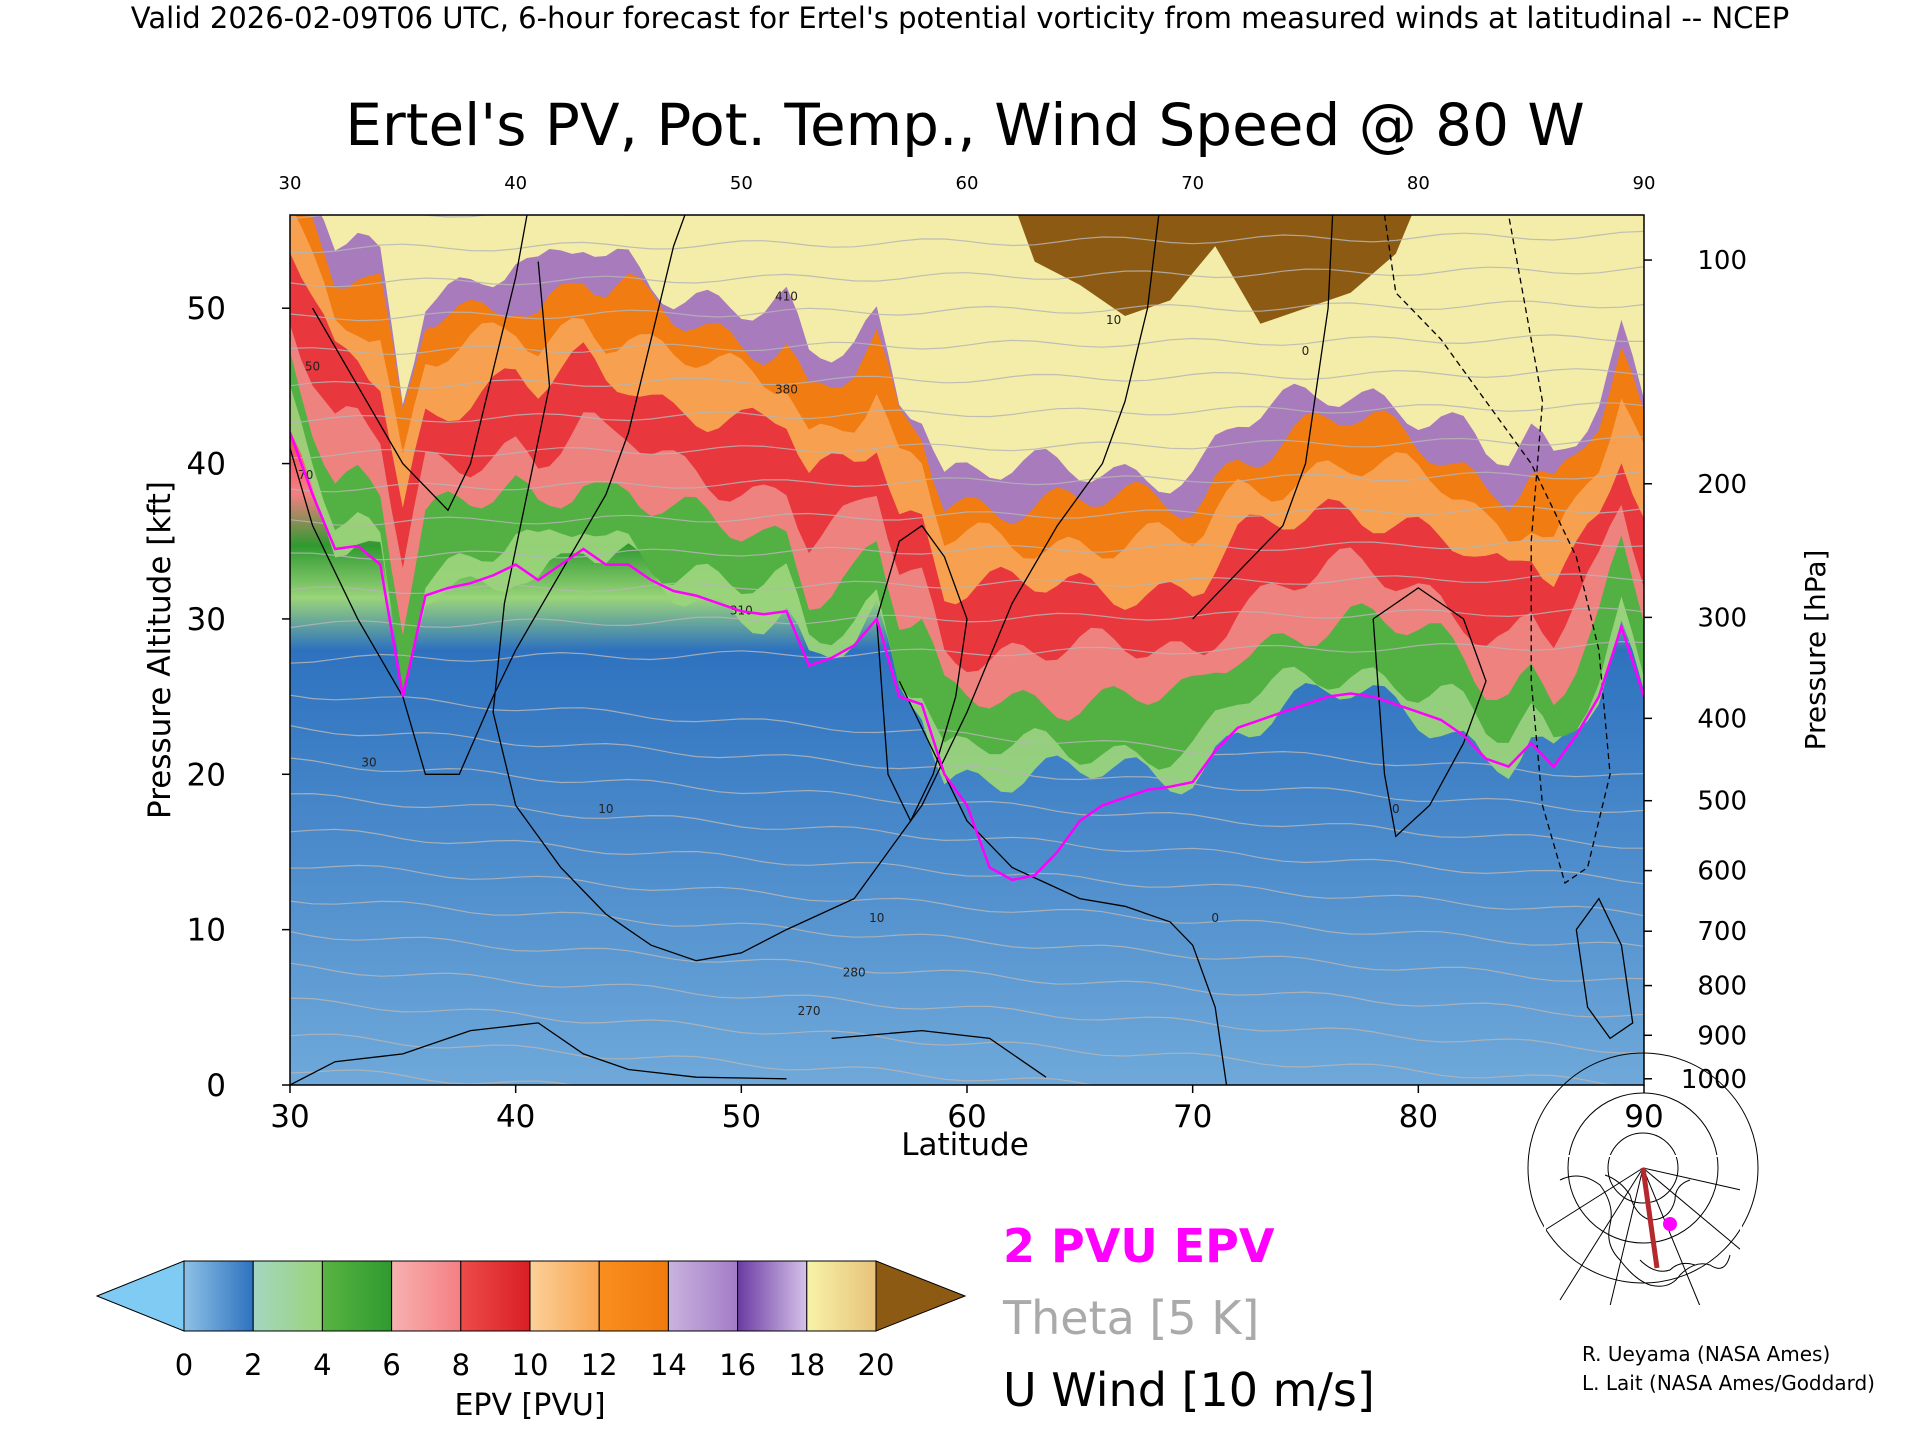 This screenshot has width=1920, height=1440. I want to click on u-wind-contour-dashed, so click(1497, 550).